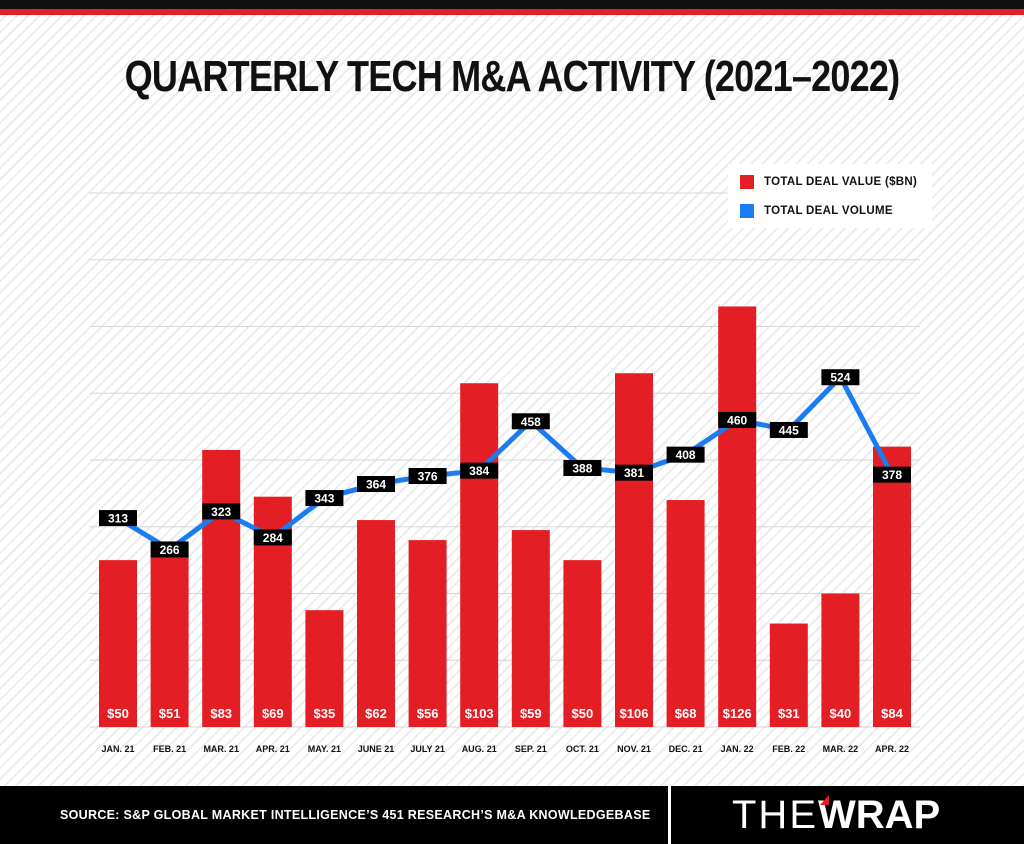  I want to click on bar-value-label: $103, so click(479, 713).